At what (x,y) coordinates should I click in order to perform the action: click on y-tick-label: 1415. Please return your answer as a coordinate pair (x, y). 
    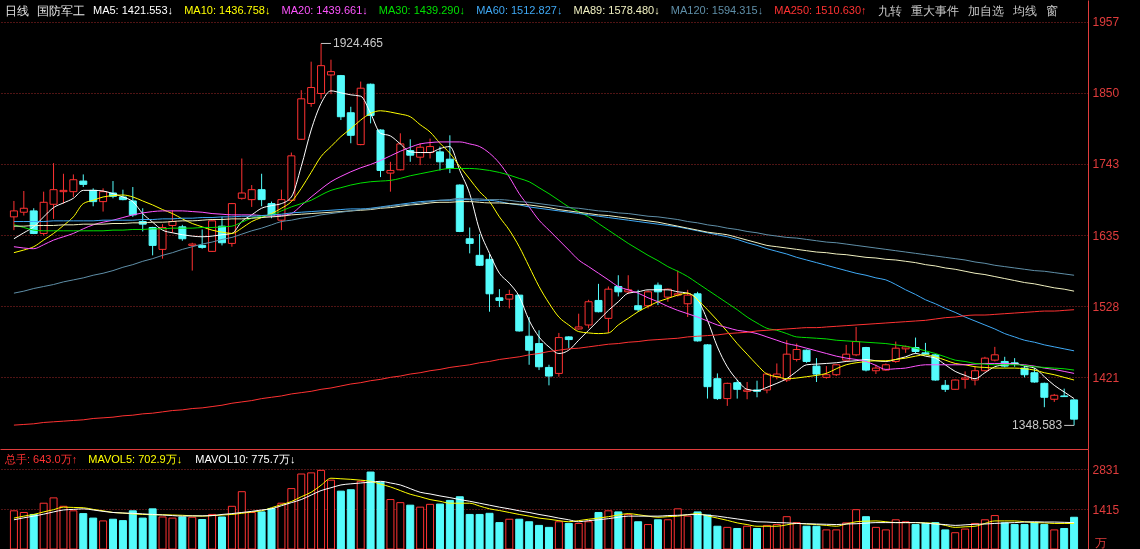
    Looking at the image, I should click on (1106, 509).